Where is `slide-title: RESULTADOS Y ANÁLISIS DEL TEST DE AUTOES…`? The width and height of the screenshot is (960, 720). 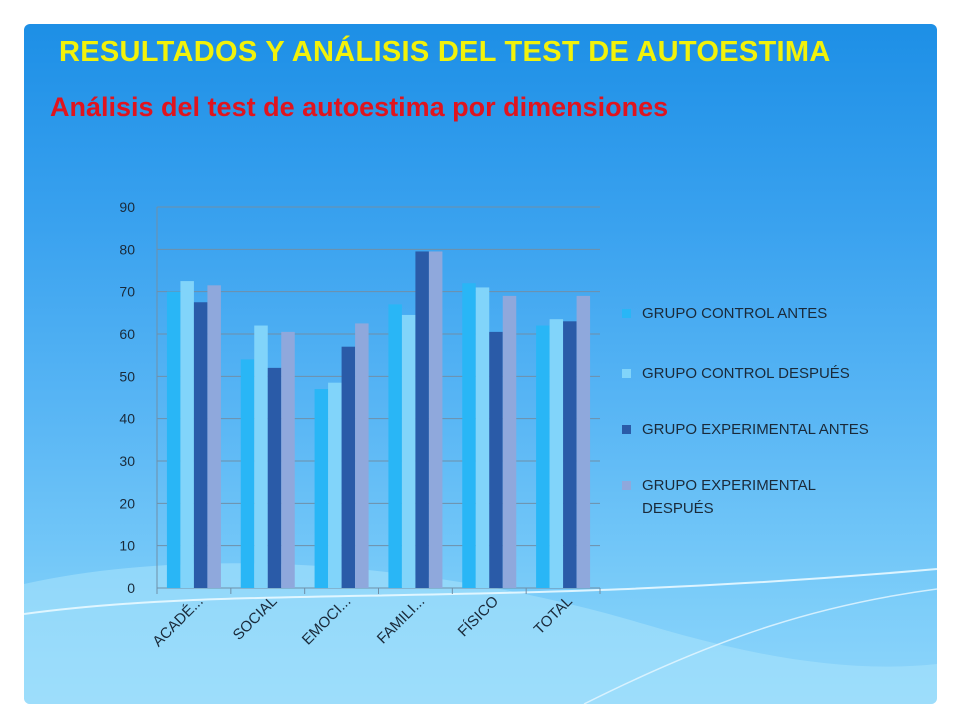
slide-title: RESULTADOS Y ANÁLISIS DEL TEST DE AUTOES… is located at coordinates (445, 52).